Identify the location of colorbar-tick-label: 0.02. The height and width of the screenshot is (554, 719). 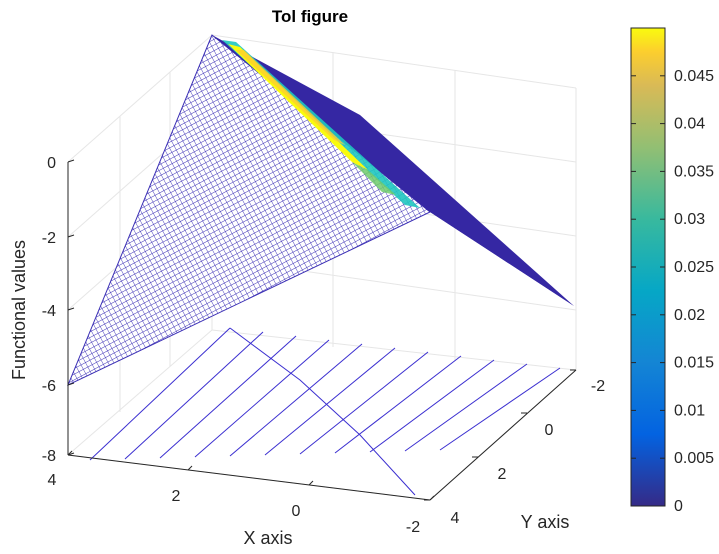
(689, 315).